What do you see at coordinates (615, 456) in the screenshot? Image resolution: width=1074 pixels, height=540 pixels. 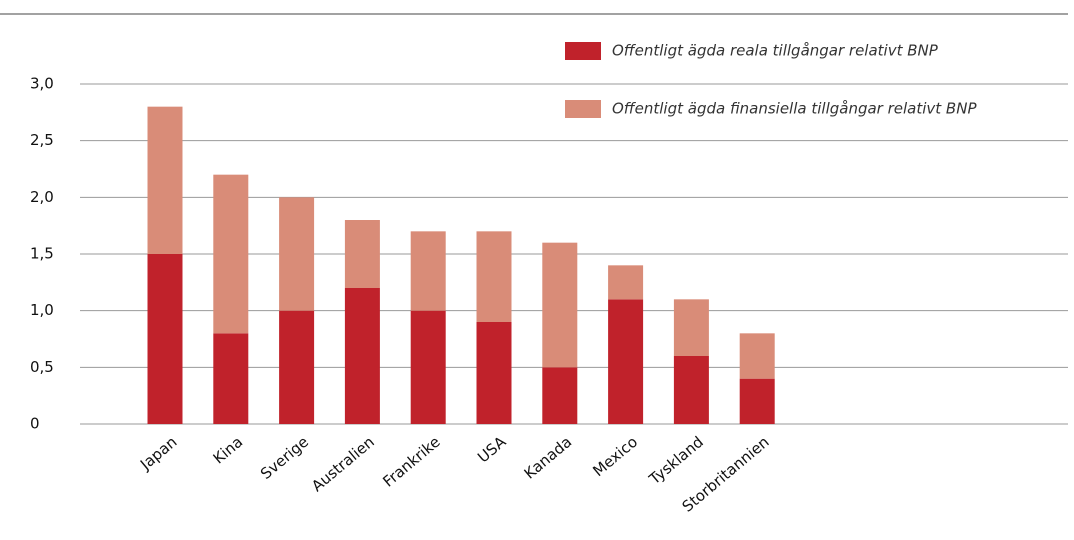 I see `x-tick-label: Mexico` at bounding box center [615, 456].